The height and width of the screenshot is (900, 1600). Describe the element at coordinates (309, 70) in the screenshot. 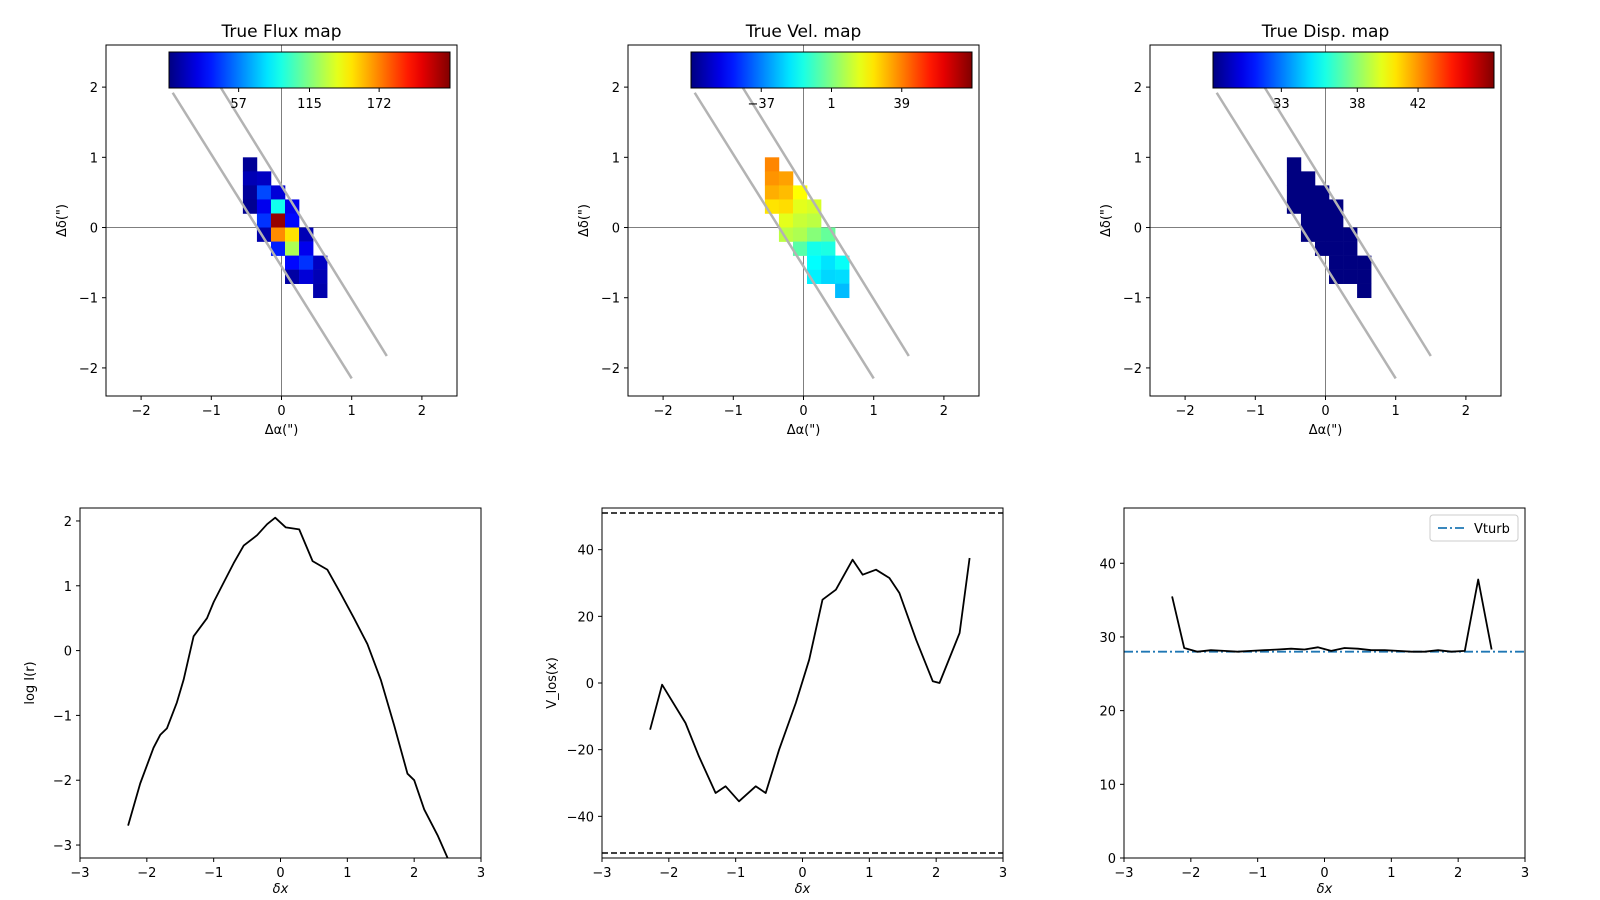

I see `colorbar` at that location.